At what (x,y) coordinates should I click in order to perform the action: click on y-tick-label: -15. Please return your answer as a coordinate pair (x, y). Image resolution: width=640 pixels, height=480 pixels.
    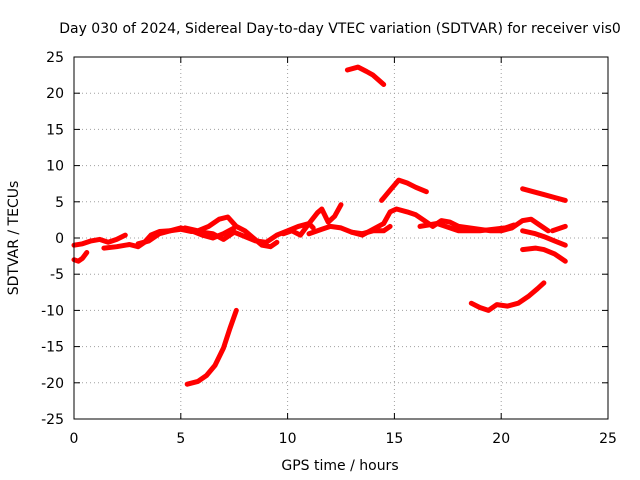
    Looking at the image, I should click on (52, 348).